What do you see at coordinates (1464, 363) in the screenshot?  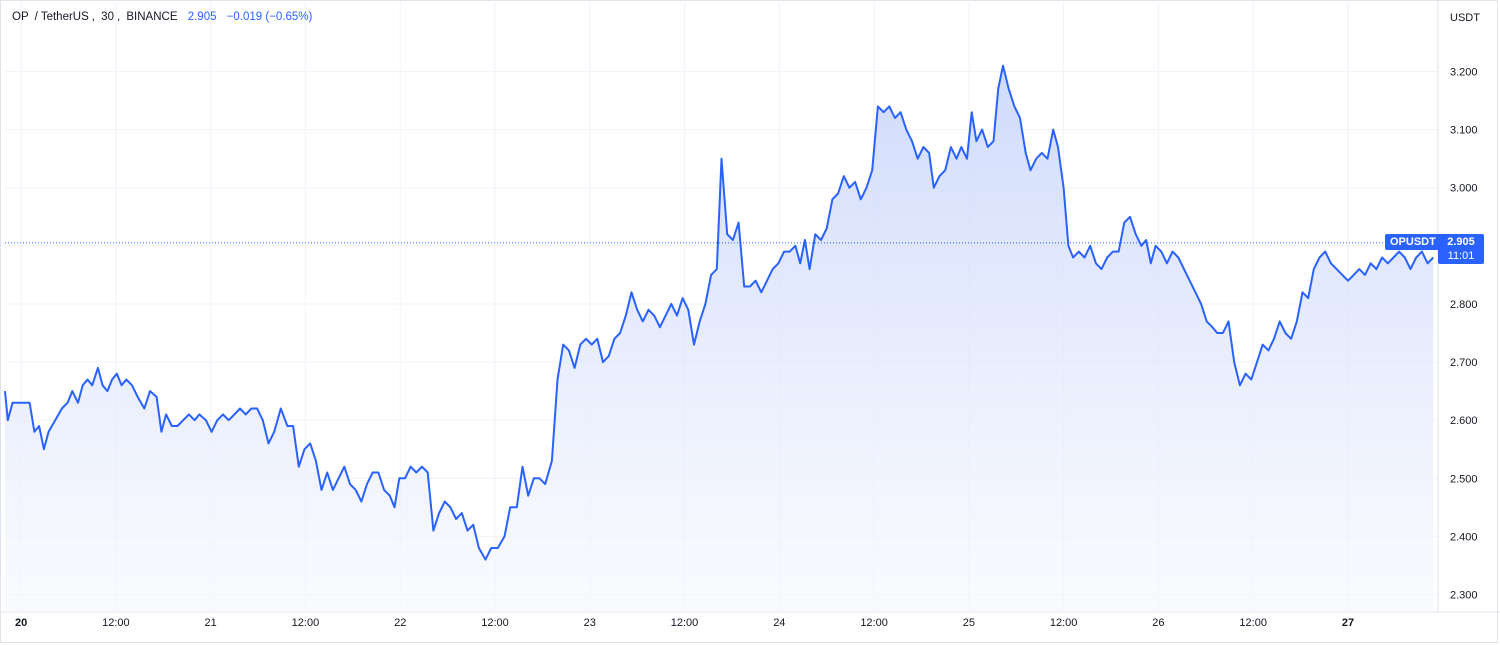 I see `y-tick-label: 2.700` at bounding box center [1464, 363].